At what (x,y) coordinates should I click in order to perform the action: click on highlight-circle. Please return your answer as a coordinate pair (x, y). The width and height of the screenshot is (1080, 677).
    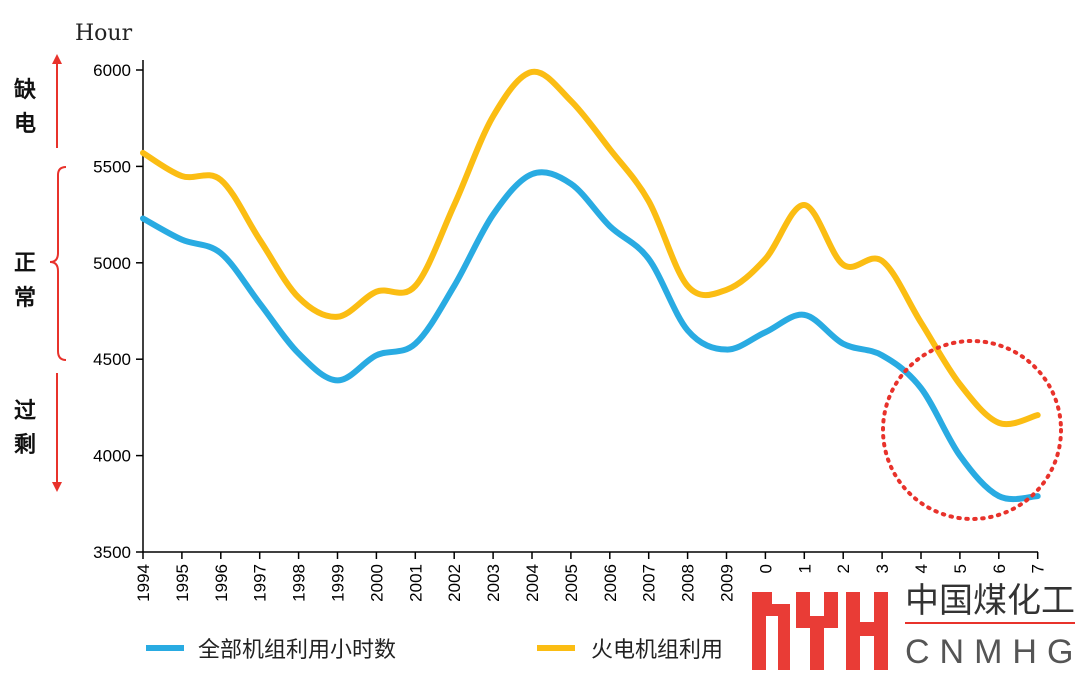
    Looking at the image, I should click on (972, 430).